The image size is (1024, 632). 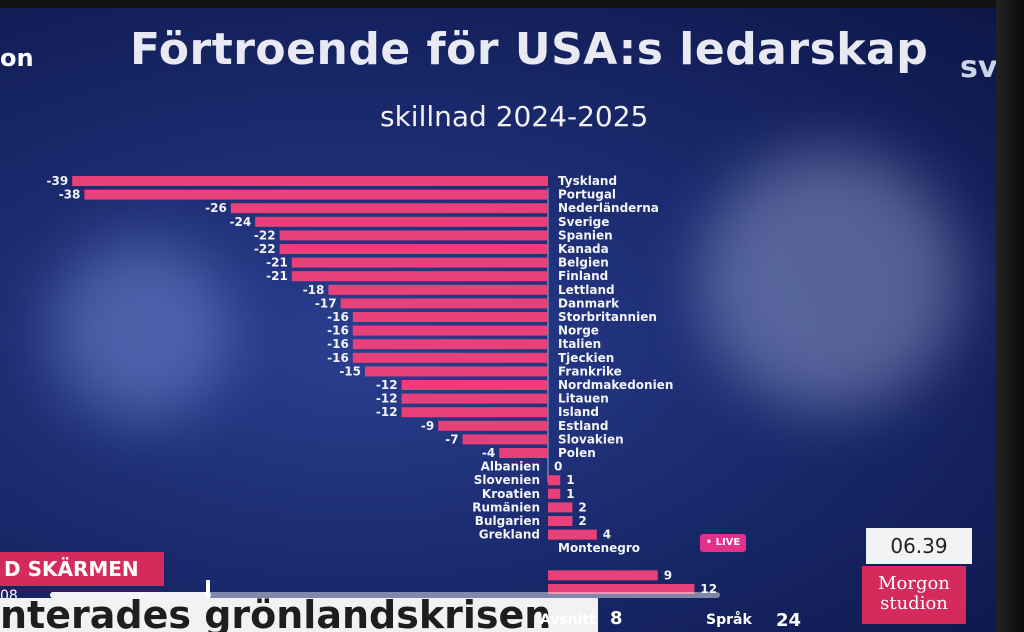 What do you see at coordinates (578, 331) in the screenshot?
I see `category-label: Norge` at bounding box center [578, 331].